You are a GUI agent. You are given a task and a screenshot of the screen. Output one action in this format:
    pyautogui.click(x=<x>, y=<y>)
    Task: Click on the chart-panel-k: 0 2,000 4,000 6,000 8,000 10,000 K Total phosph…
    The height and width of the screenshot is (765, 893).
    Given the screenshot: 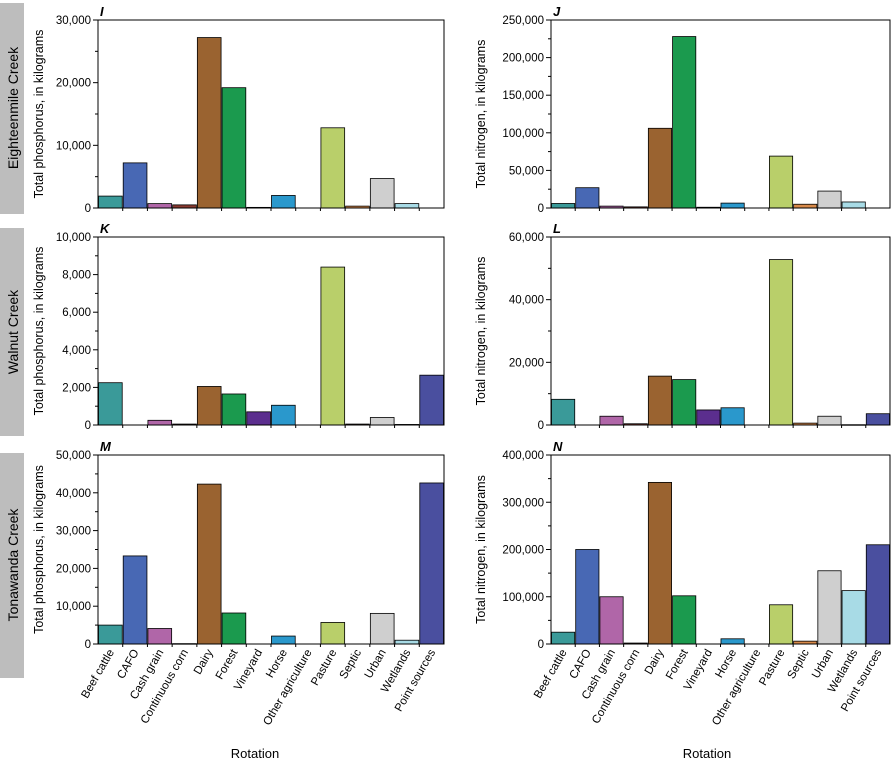 What is the action you would take?
    pyautogui.click(x=238, y=326)
    